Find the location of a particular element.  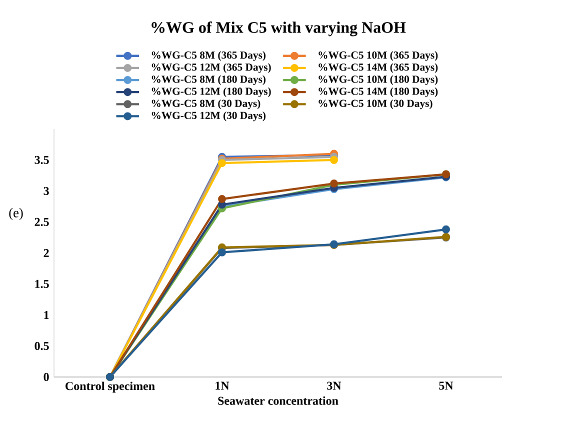

legend-label: %WG-C5 8M (30 Days) is located at coordinates (206, 104).